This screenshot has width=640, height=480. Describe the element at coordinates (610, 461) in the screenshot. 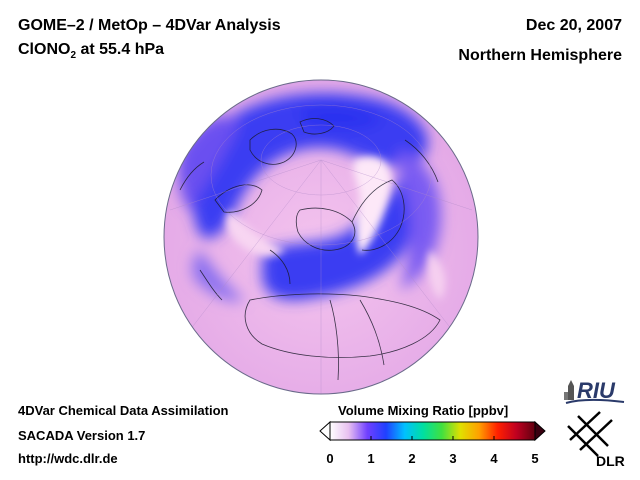

I see `dlr-logo-text: DLR` at that location.